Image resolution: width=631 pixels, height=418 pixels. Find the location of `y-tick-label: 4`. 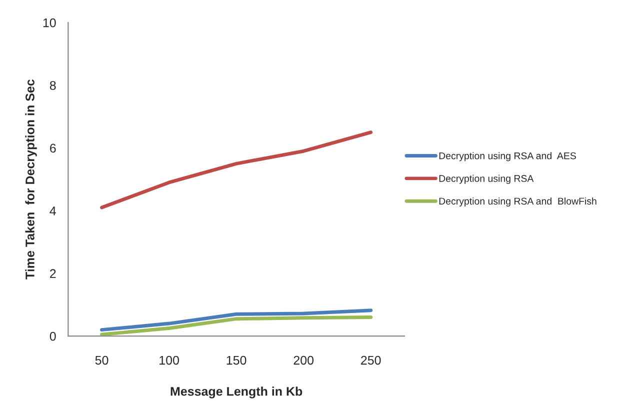

y-tick-label: 4 is located at coordinates (53, 211).